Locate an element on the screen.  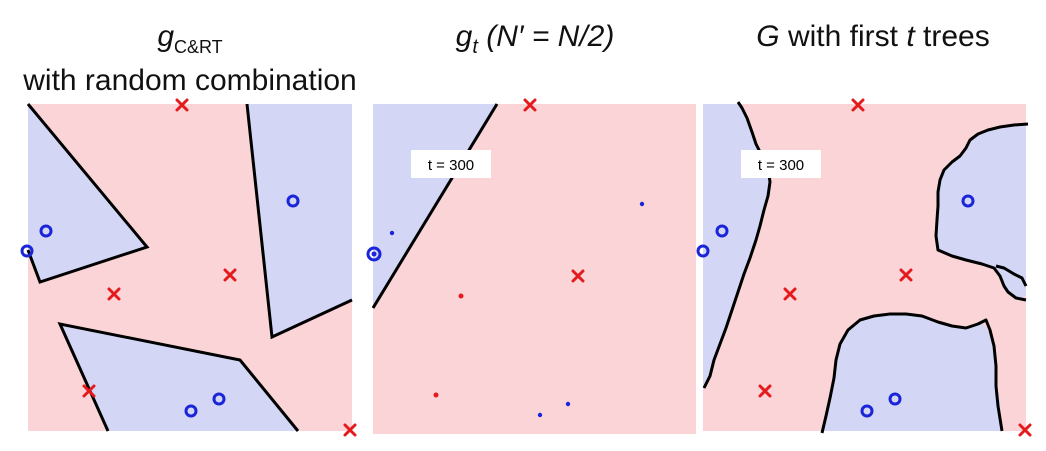
panel-3-region-o-bottom is located at coordinates (912, 372).